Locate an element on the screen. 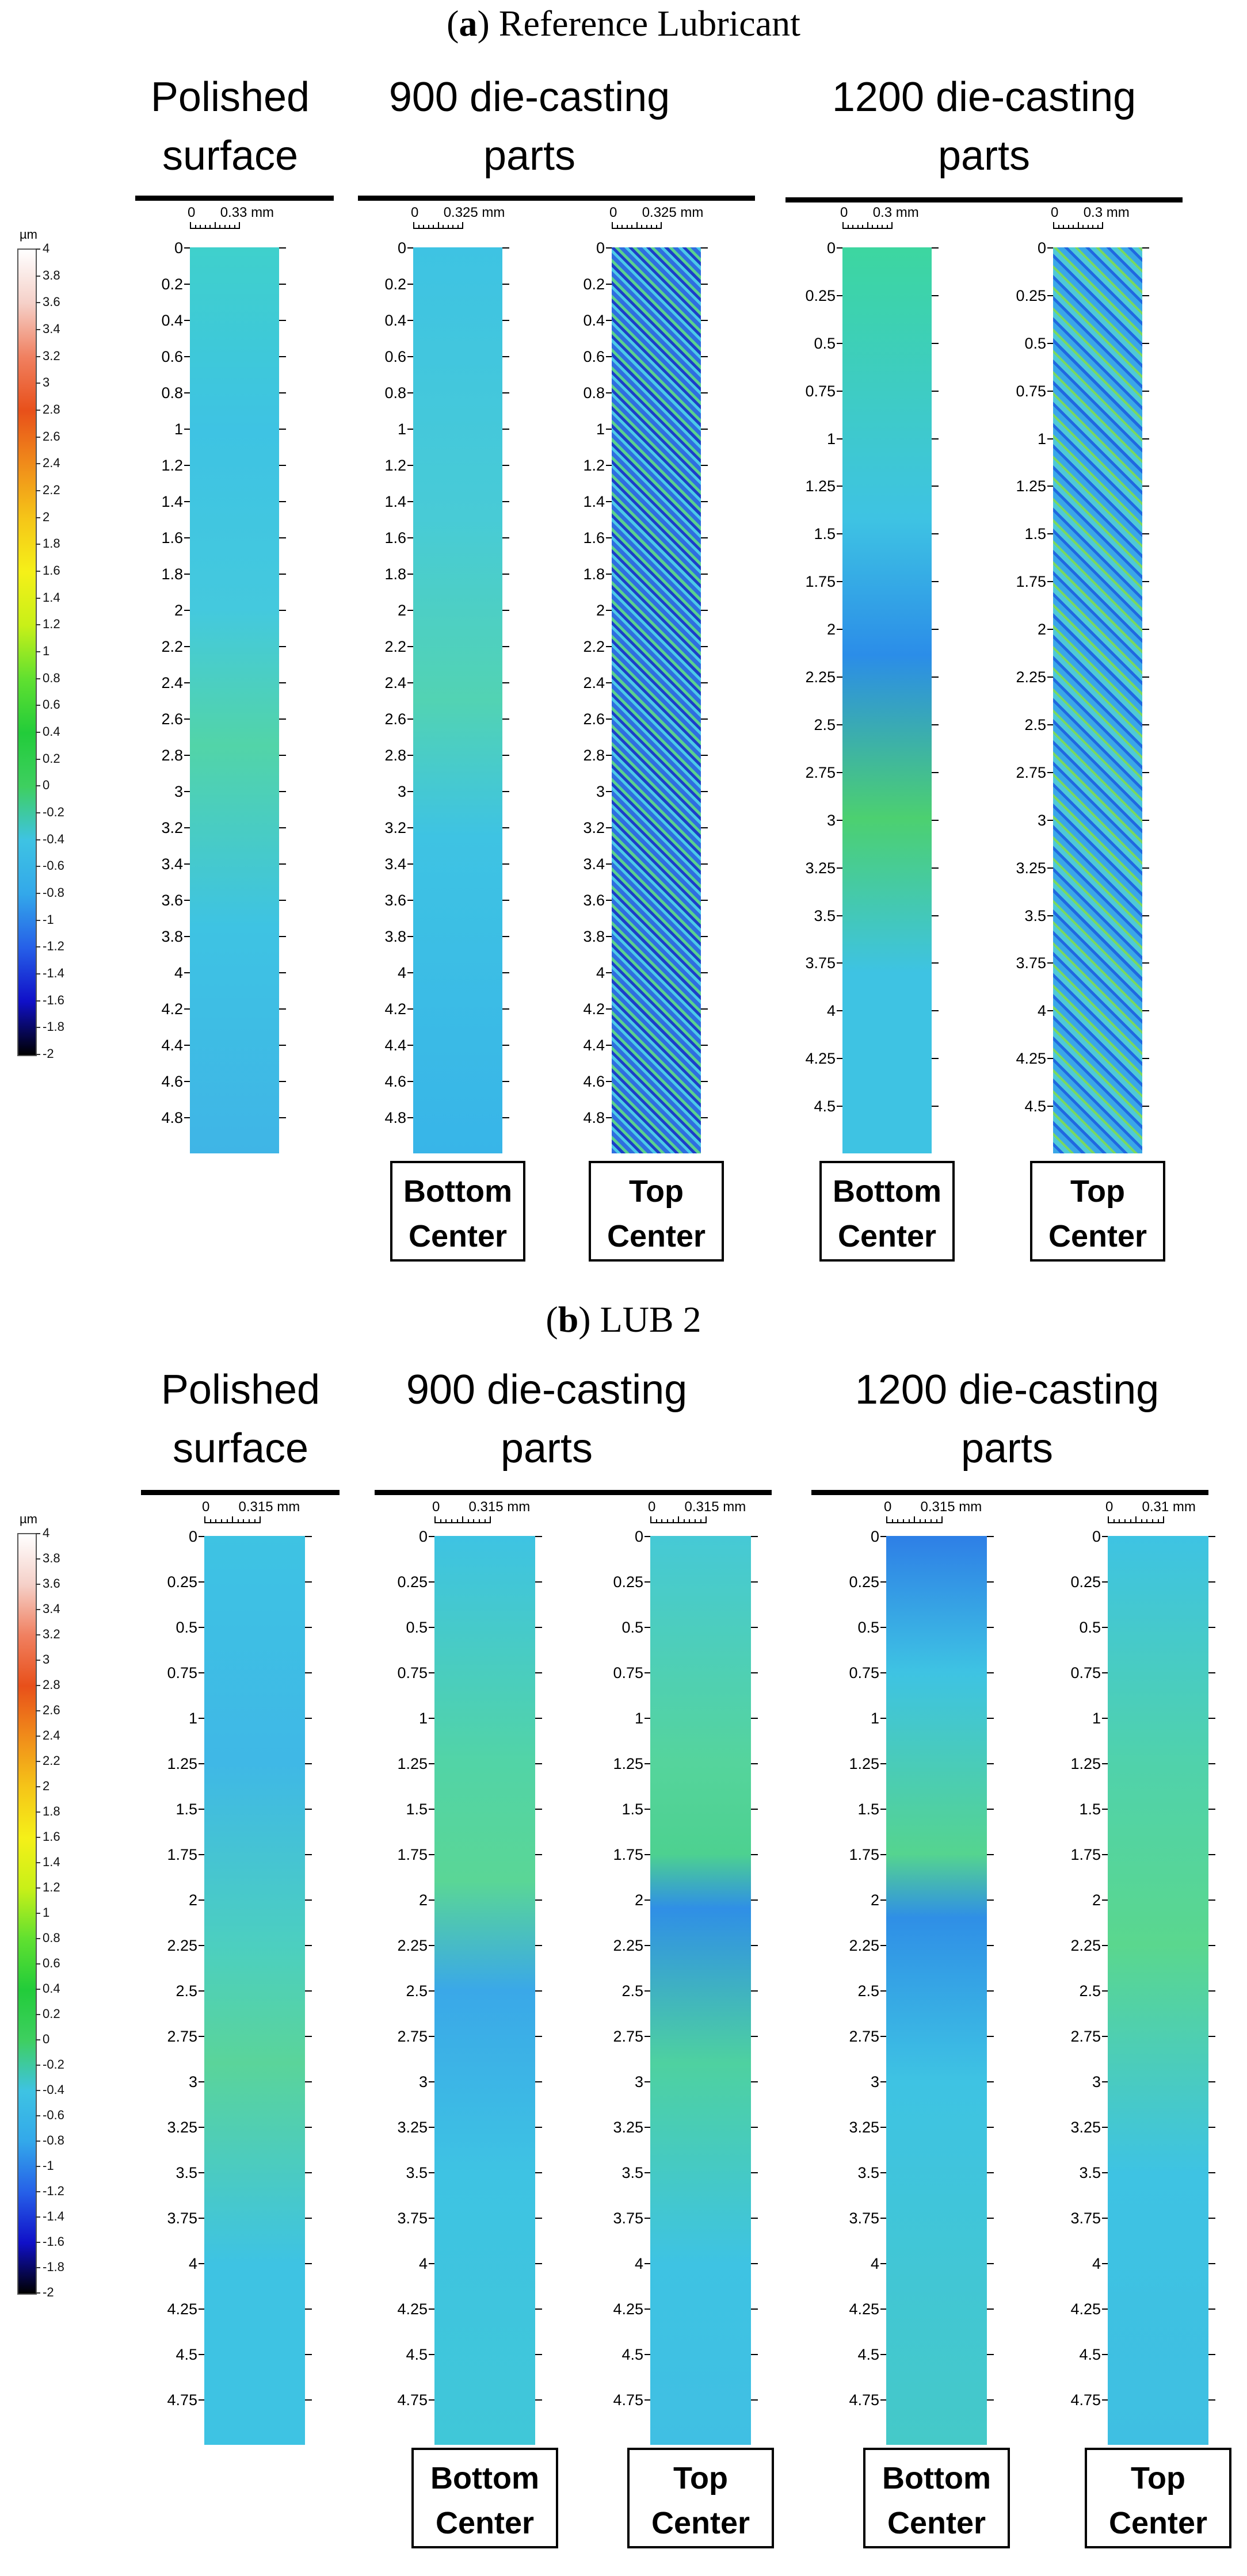 Image resolution: width=1247 pixels, height=2576 pixels. depth-tick-label: 2.8 is located at coordinates (594, 755).